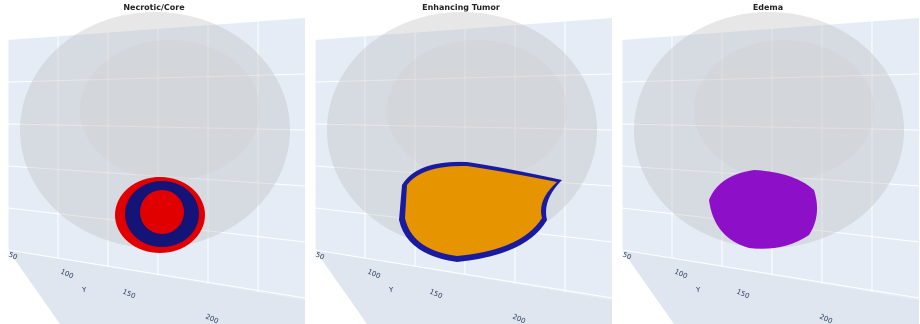 The width and height of the screenshot is (920, 324). I want to click on panel-title: Necrotic/Core, so click(154, 7).